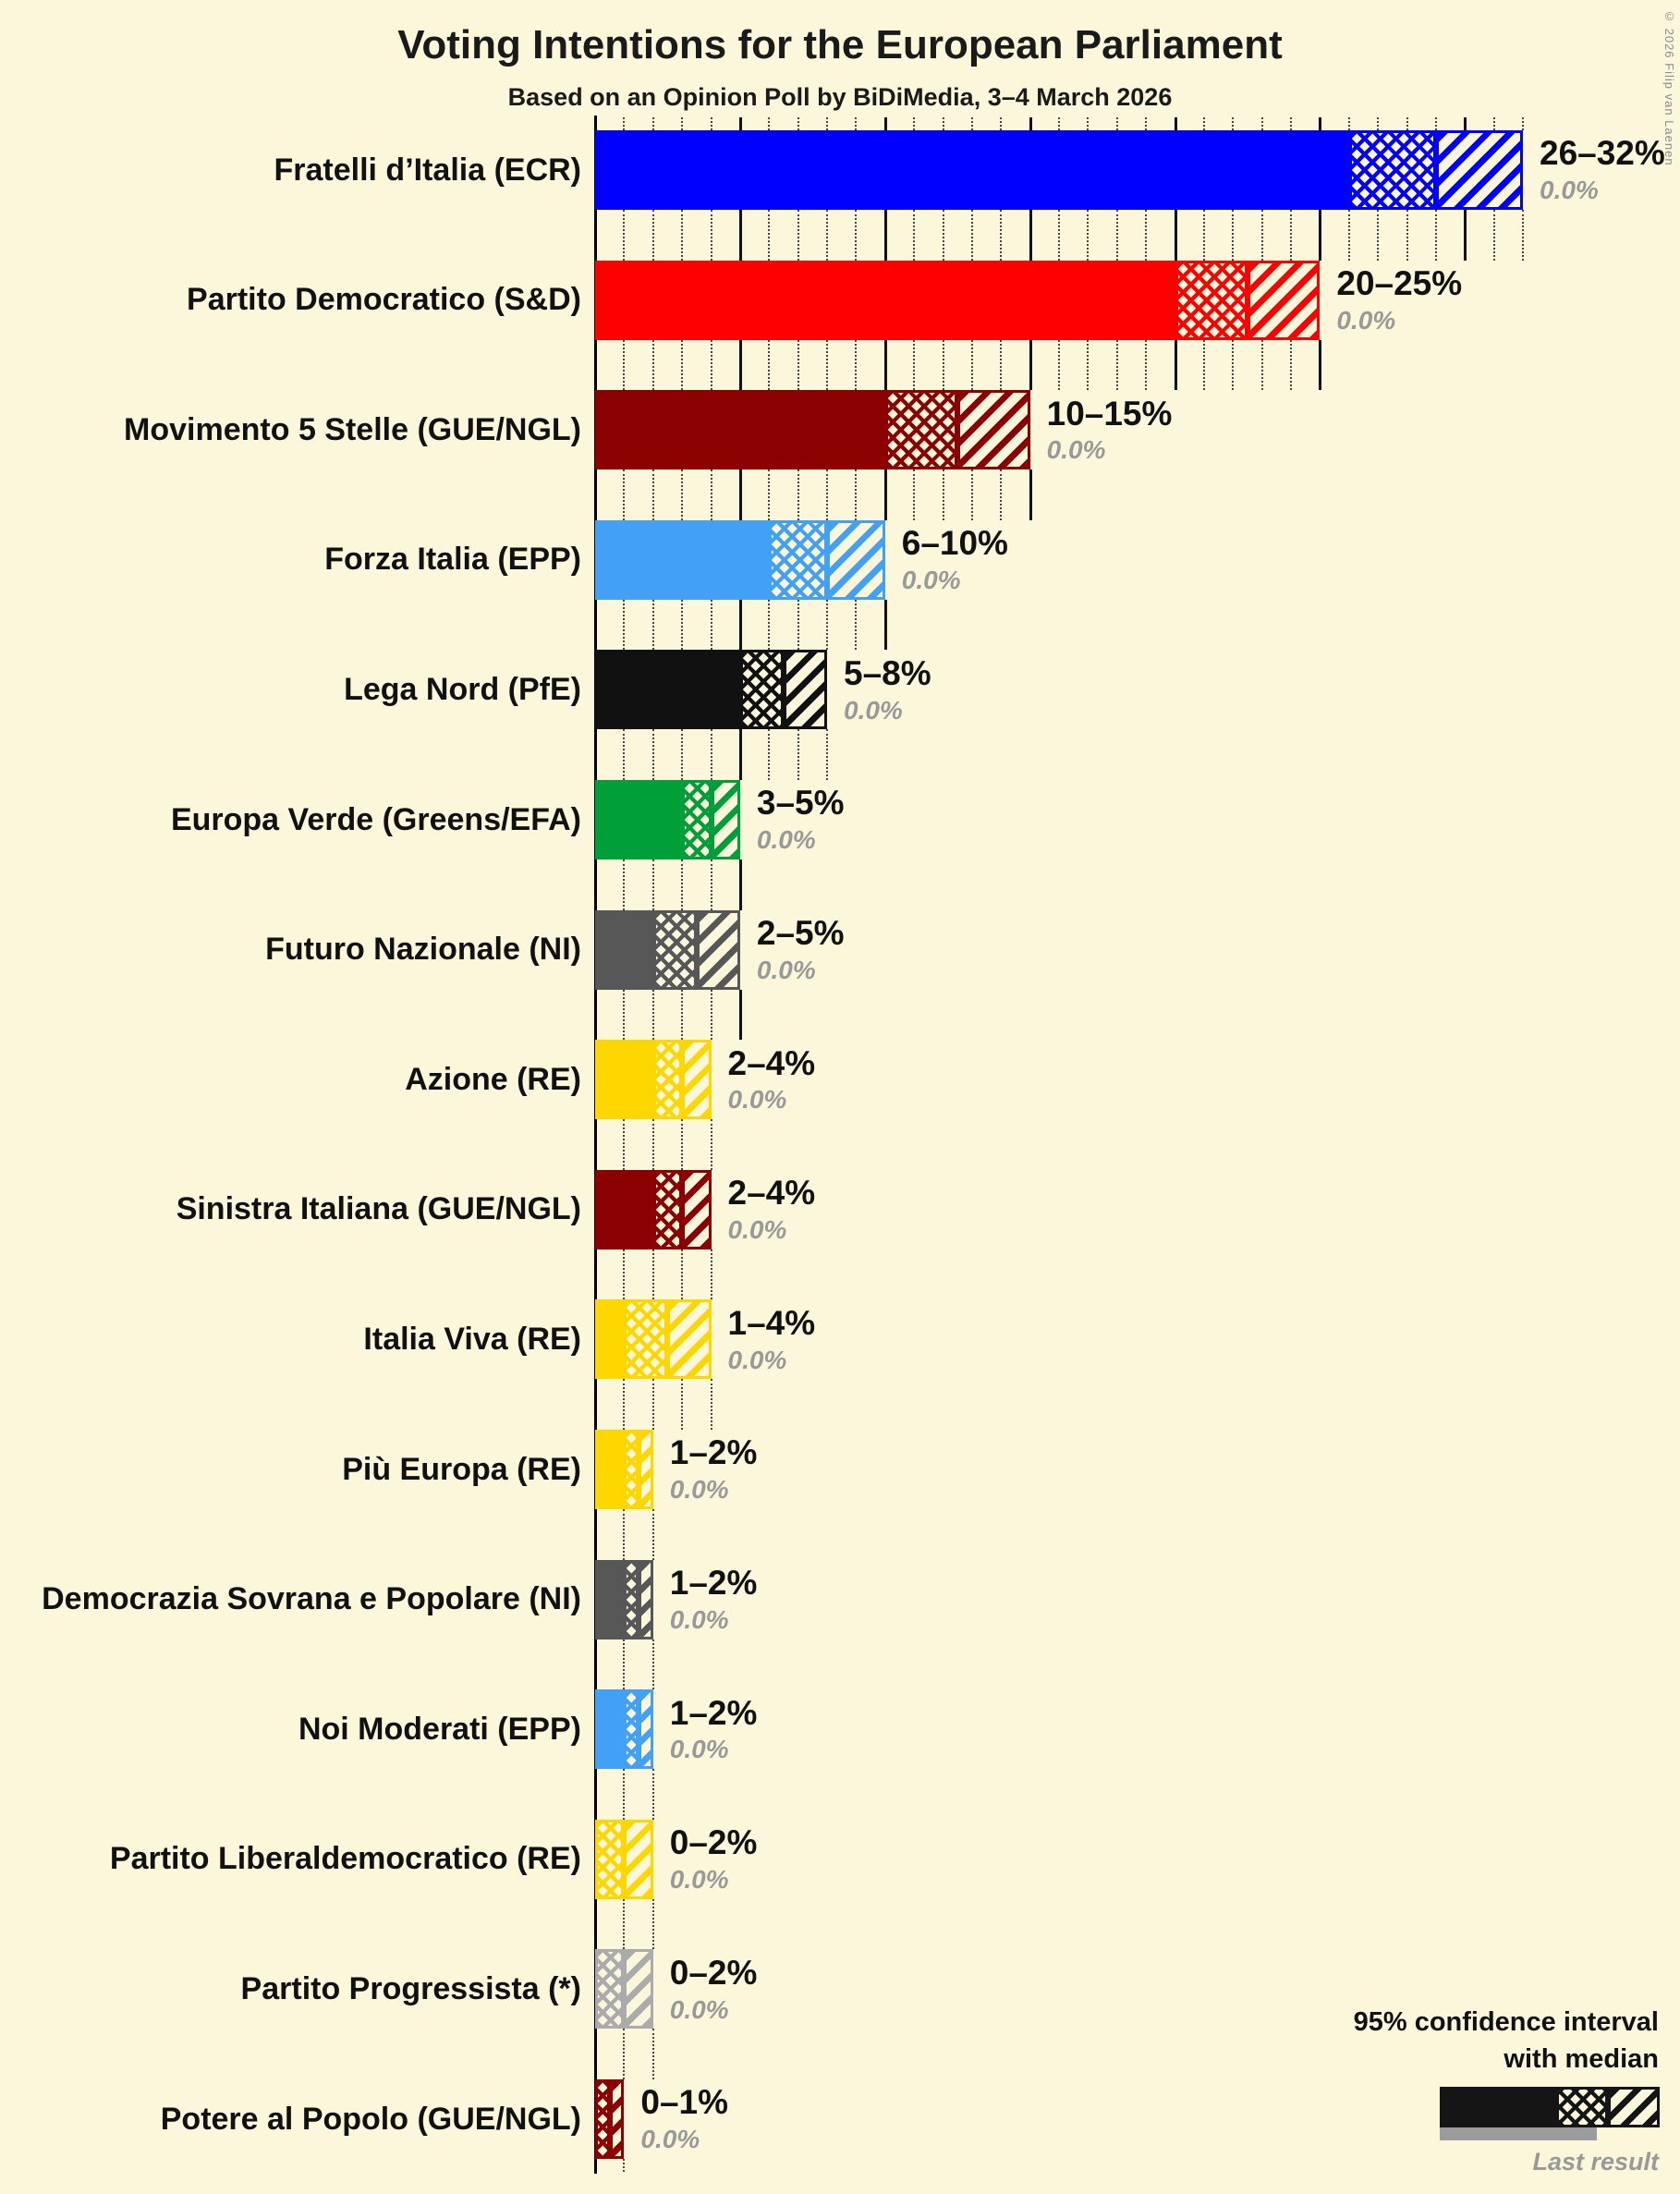  What do you see at coordinates (352, 429) in the screenshot?
I see `party-label: Movimento 5 Stelle (GUE/NGL)` at bounding box center [352, 429].